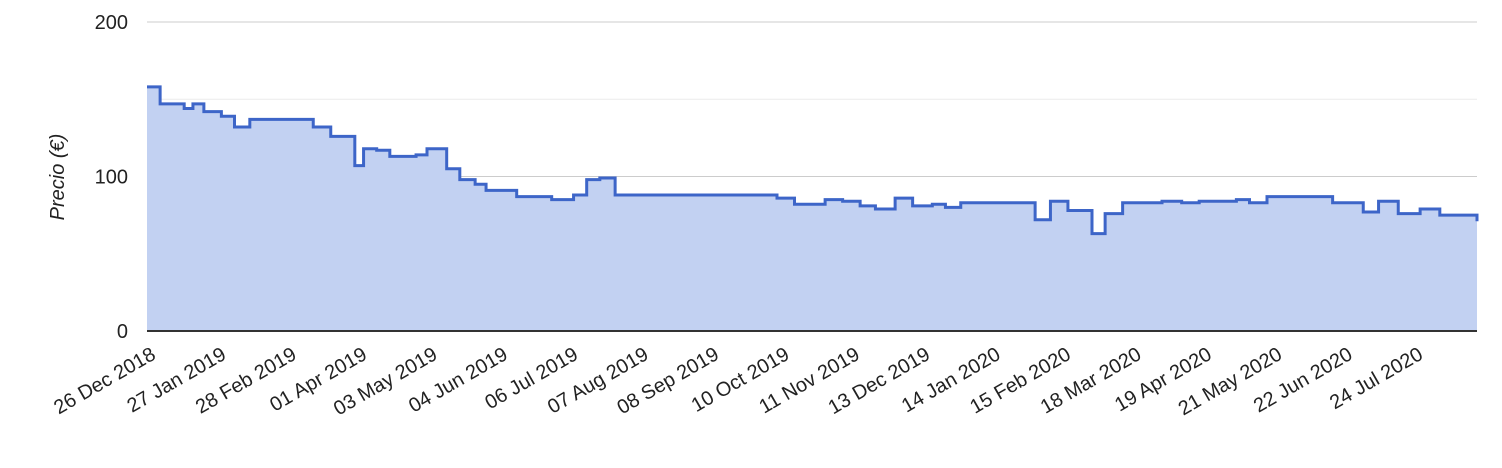 This screenshot has height=468, width=1502. Describe the element at coordinates (111, 23) in the screenshot. I see `y-tick-label: 200` at that location.